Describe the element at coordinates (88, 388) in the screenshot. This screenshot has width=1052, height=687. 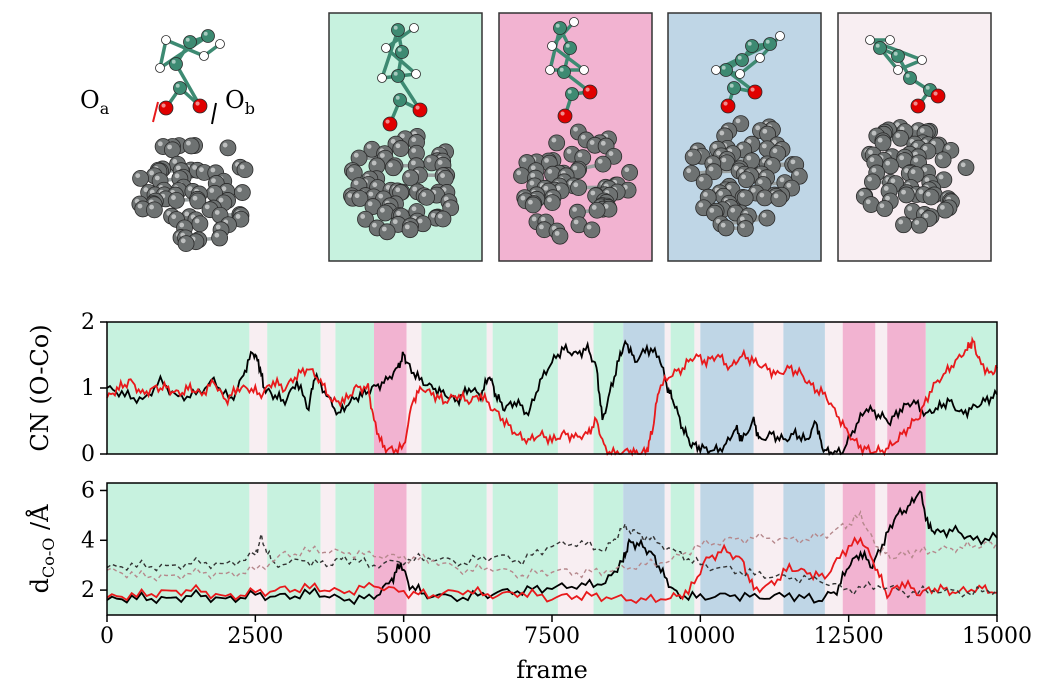
I see `cn-y-tick-label: 1` at that location.